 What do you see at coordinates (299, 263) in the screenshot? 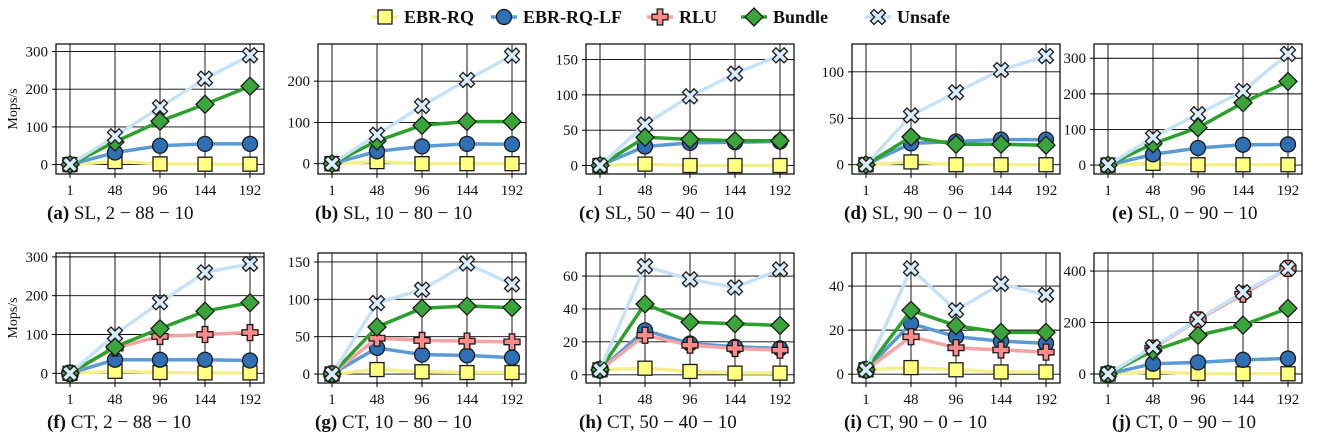
I see `y-tick-label: 150` at bounding box center [299, 263].